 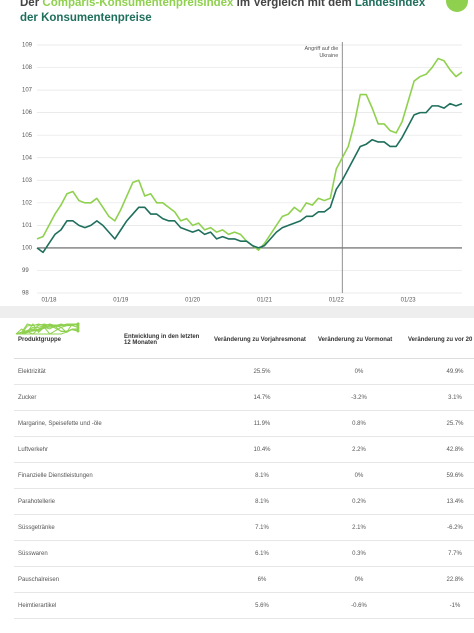 What do you see at coordinates (359, 397) in the screenshot?
I see `value-cell: -3.2%` at bounding box center [359, 397].